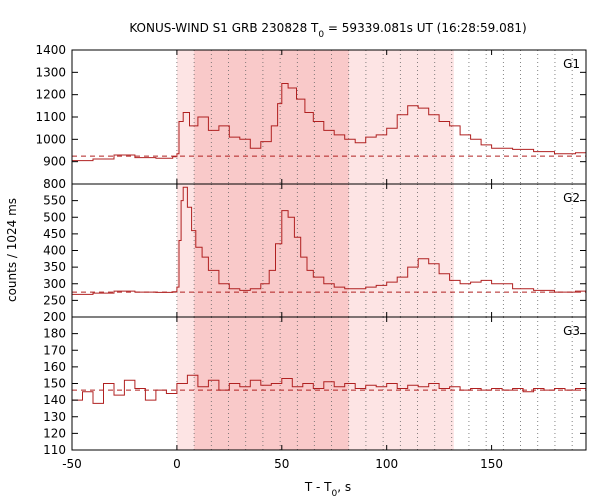  I want to click on y-tick-label: 160, so click(54, 367).